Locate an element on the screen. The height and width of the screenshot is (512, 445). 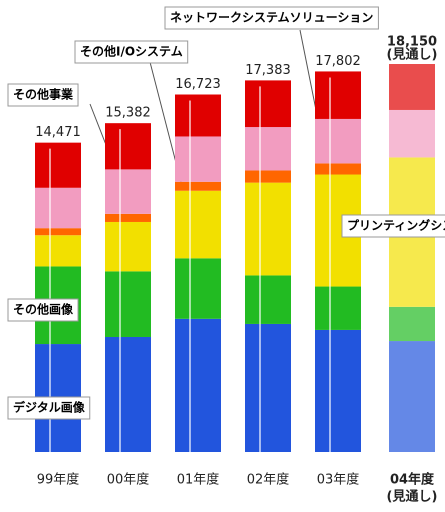
legend-label: デジタル画像 is located at coordinates (49, 407).